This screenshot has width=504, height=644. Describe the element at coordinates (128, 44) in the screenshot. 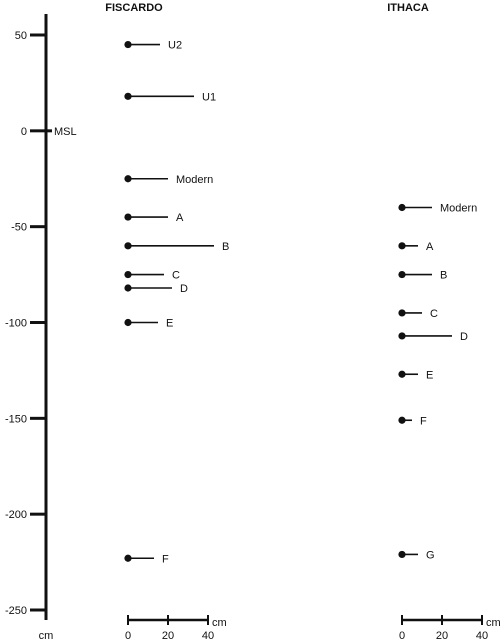

I see `data-point-u2` at that location.